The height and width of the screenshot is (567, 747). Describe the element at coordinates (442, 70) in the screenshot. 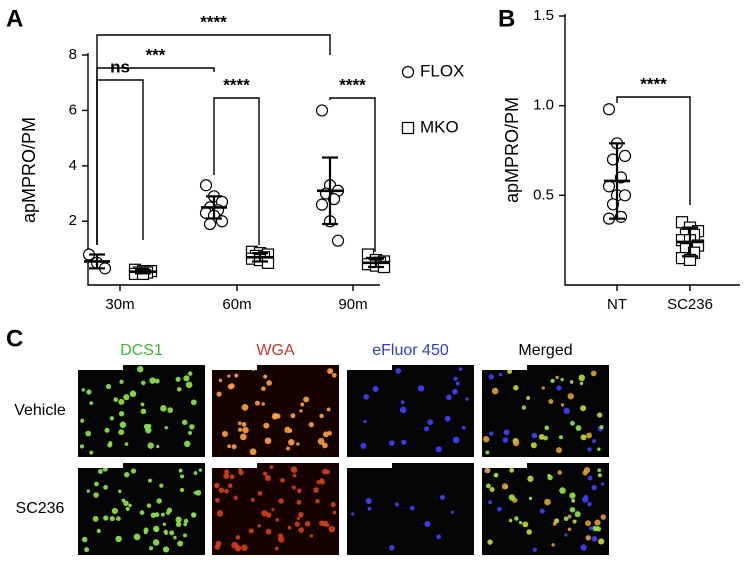

I see `legend-label: FLOX` at that location.